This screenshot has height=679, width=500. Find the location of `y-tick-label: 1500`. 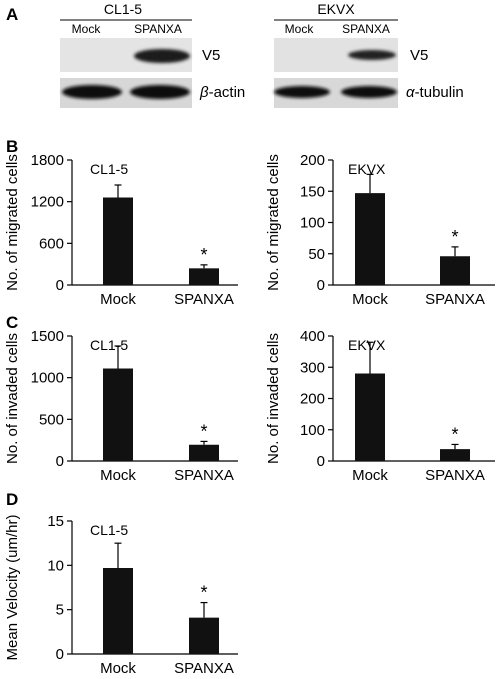

y-tick-label: 1500 is located at coordinates (47, 336).